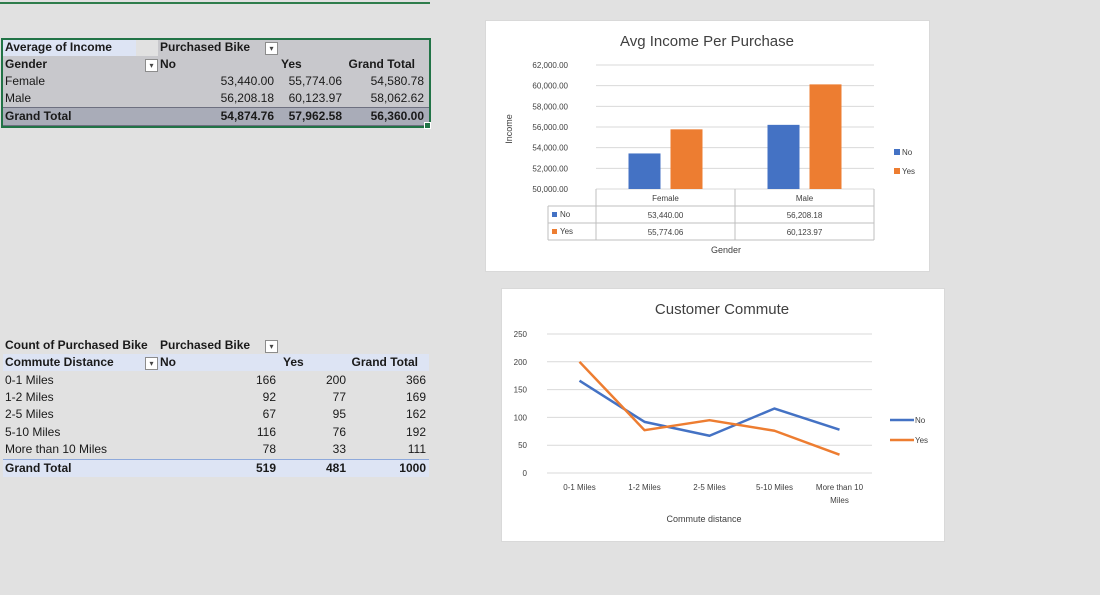  I want to click on value-grand-total: 366, so click(415, 380).